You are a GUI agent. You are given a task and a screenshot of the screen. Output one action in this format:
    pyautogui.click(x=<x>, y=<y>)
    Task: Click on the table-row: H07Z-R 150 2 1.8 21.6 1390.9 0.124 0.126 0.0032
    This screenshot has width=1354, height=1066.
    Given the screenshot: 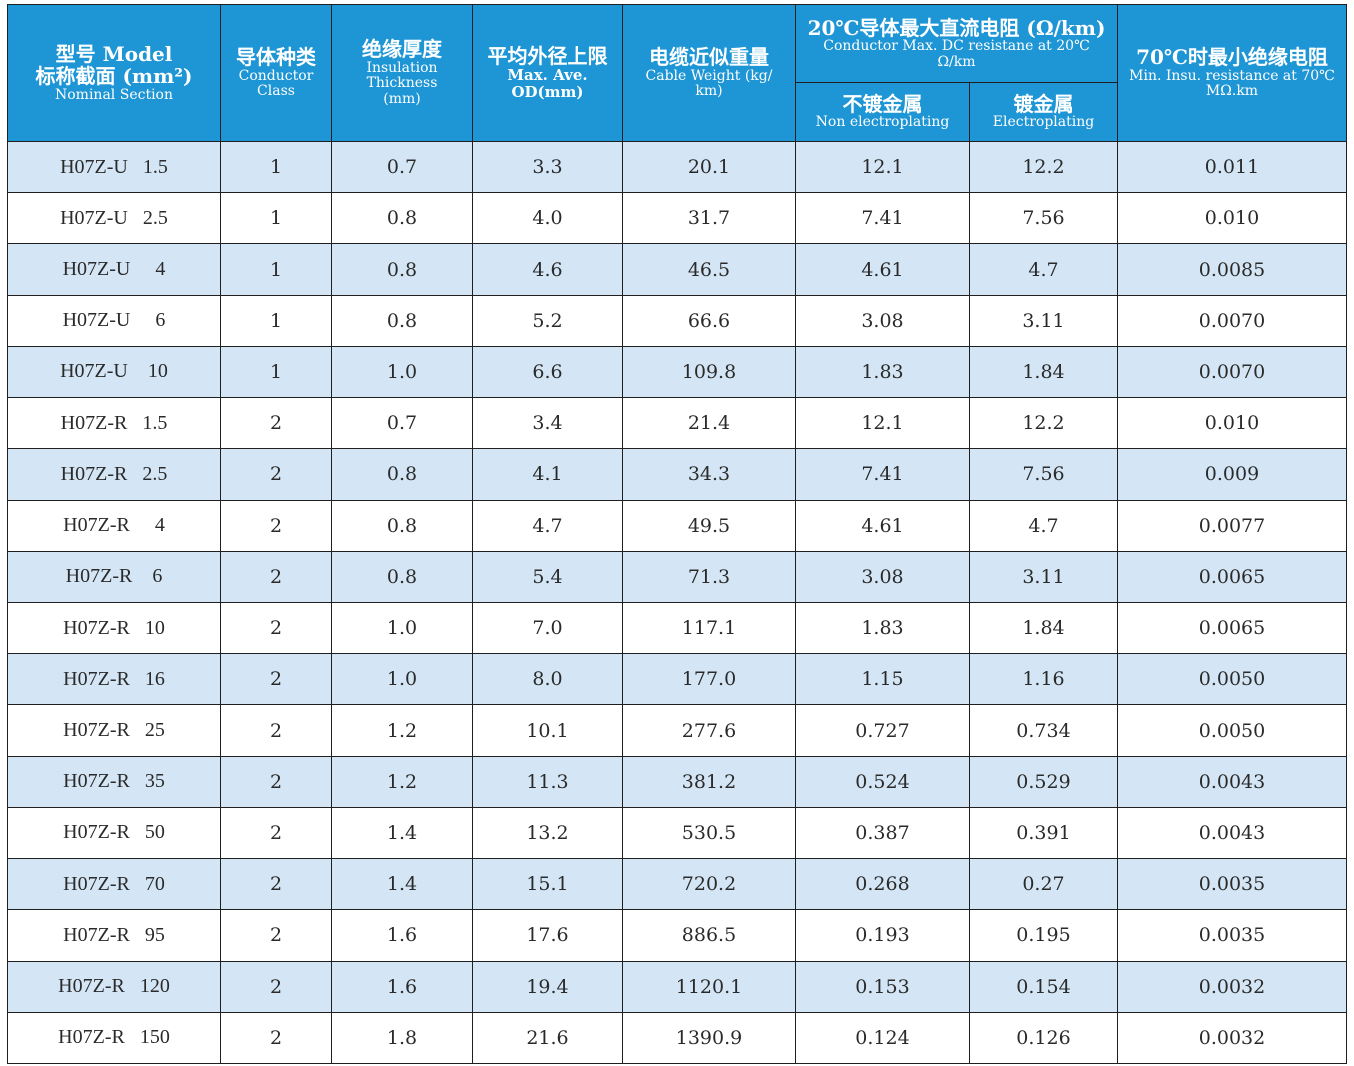 What is the action you would take?
    pyautogui.click(x=677, y=1038)
    